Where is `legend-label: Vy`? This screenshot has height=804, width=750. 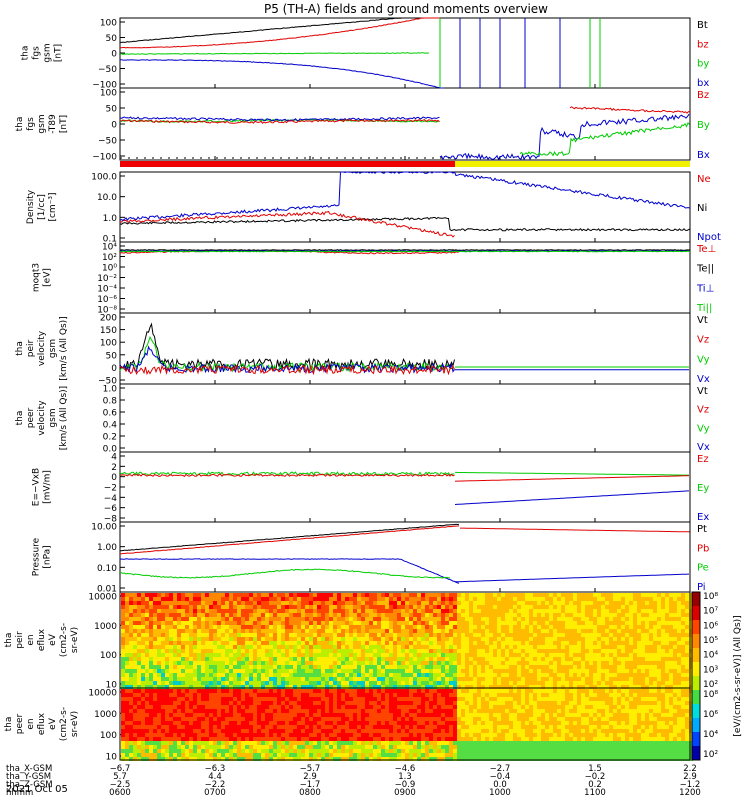
legend-label: Vy is located at coordinates (703, 359).